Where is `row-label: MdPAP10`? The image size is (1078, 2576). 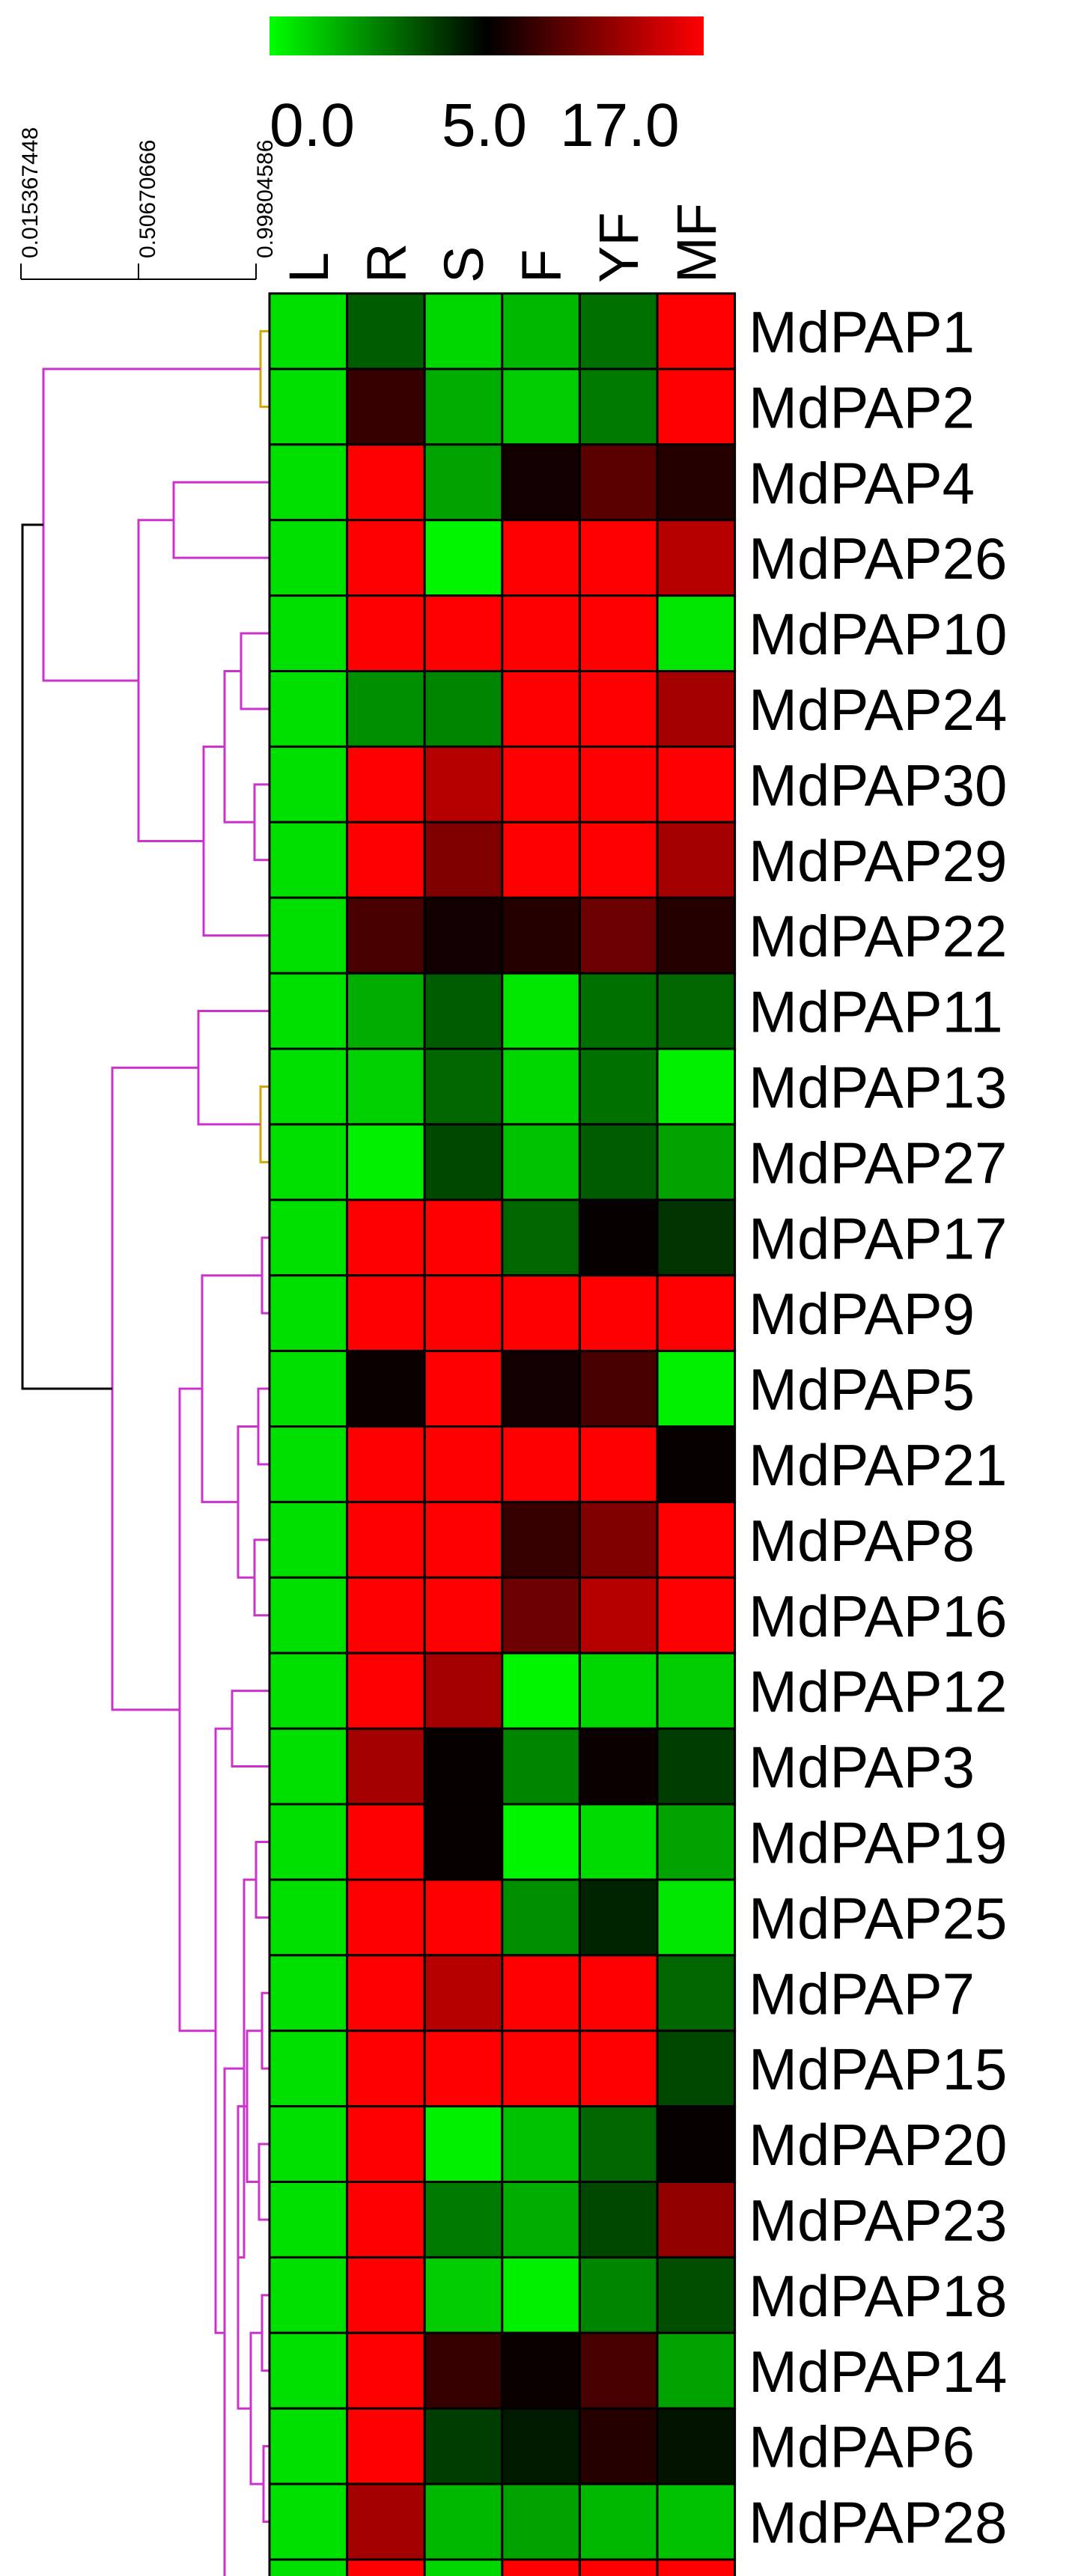 row-label: MdPAP10 is located at coordinates (878, 634).